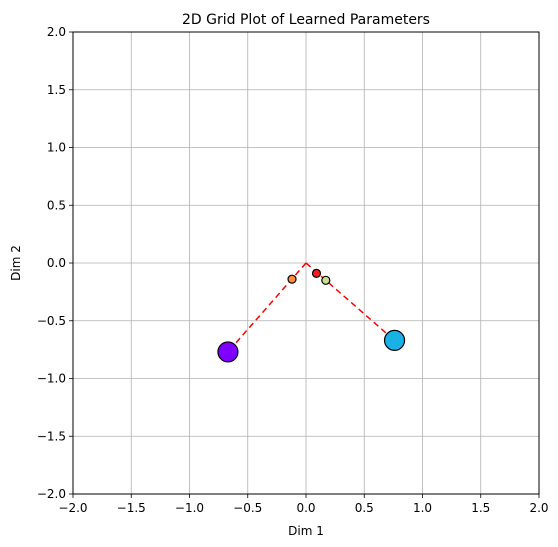  I want to click on x-axis-label: Dim 1, so click(306, 531).